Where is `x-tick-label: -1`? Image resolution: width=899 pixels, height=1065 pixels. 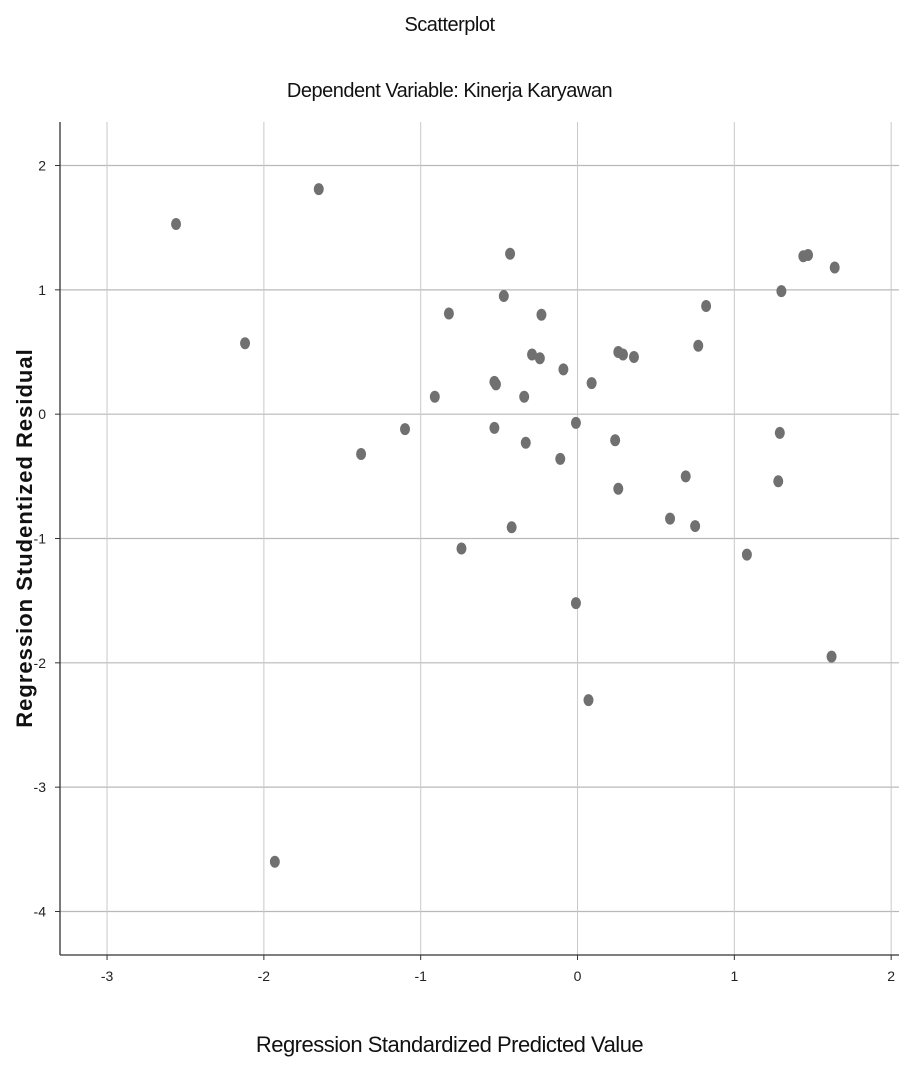 x-tick-label: -1 is located at coordinates (420, 976).